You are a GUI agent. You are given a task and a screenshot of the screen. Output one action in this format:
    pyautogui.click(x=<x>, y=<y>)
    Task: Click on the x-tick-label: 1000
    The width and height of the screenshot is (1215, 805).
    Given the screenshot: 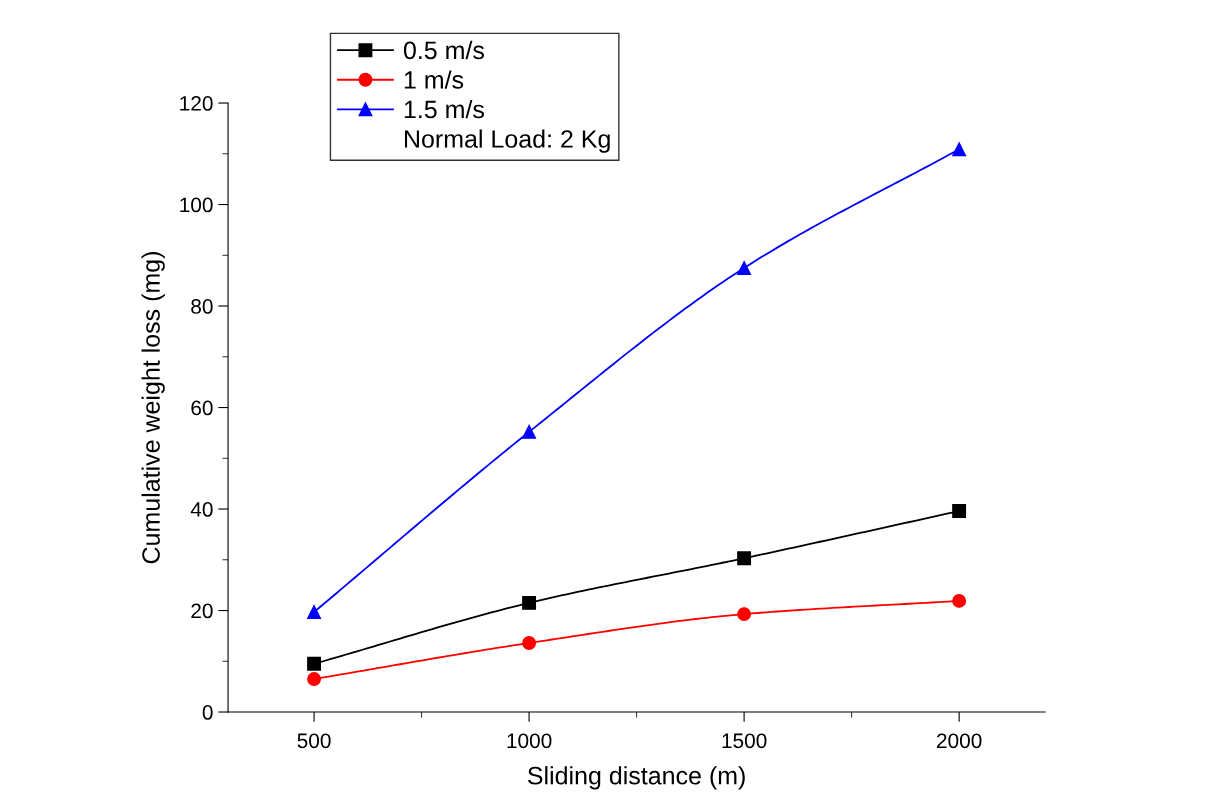 What is the action you would take?
    pyautogui.click(x=529, y=741)
    